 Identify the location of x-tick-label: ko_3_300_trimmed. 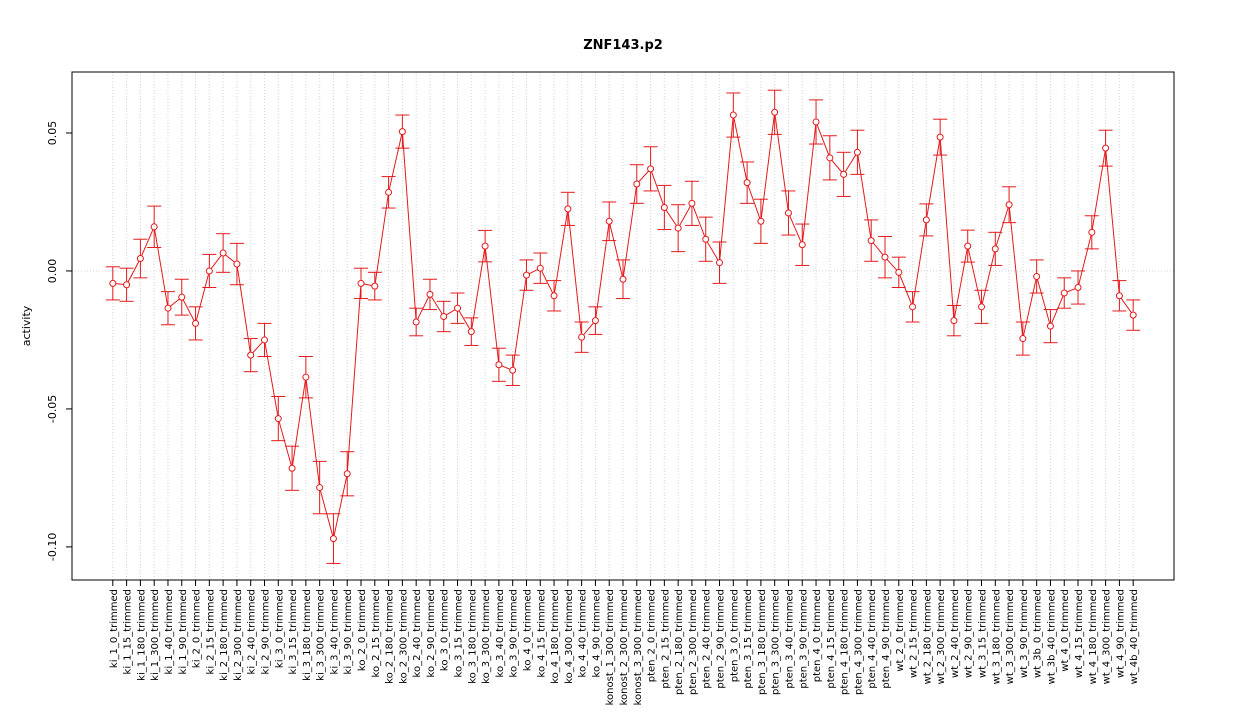
(486, 636).